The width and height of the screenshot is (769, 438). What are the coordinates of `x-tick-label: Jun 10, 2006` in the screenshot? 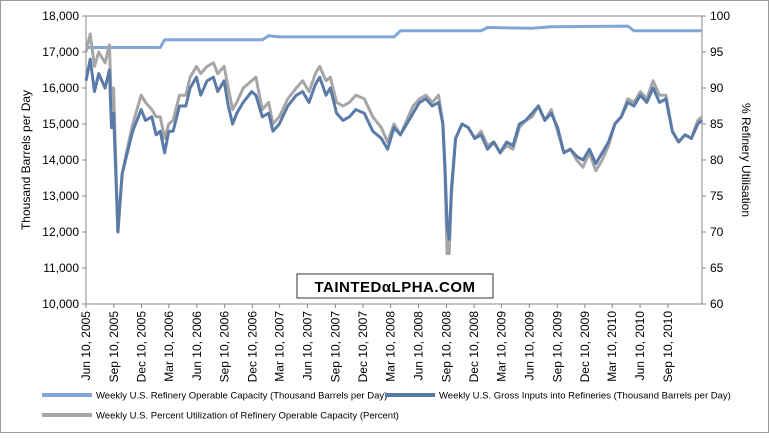 It's located at (197, 346).